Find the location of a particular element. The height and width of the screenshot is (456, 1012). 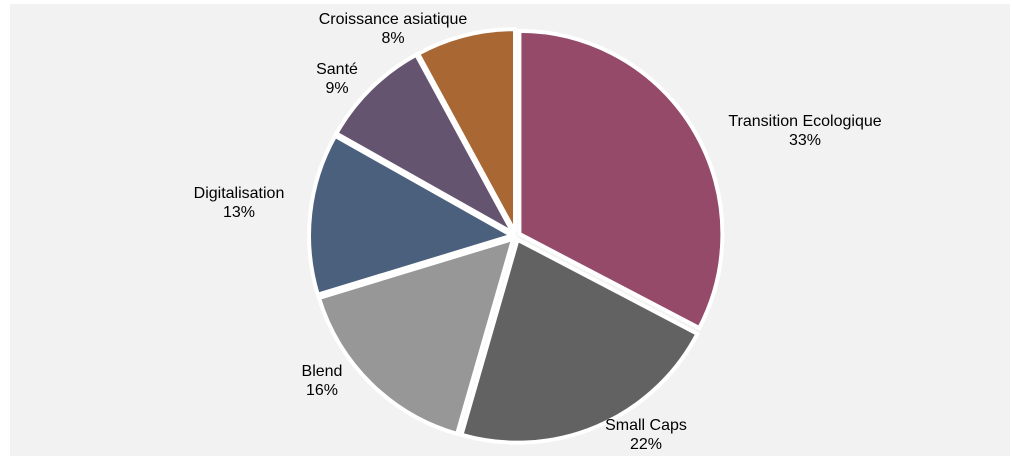

slice-percent-sante: 9% is located at coordinates (336, 88).